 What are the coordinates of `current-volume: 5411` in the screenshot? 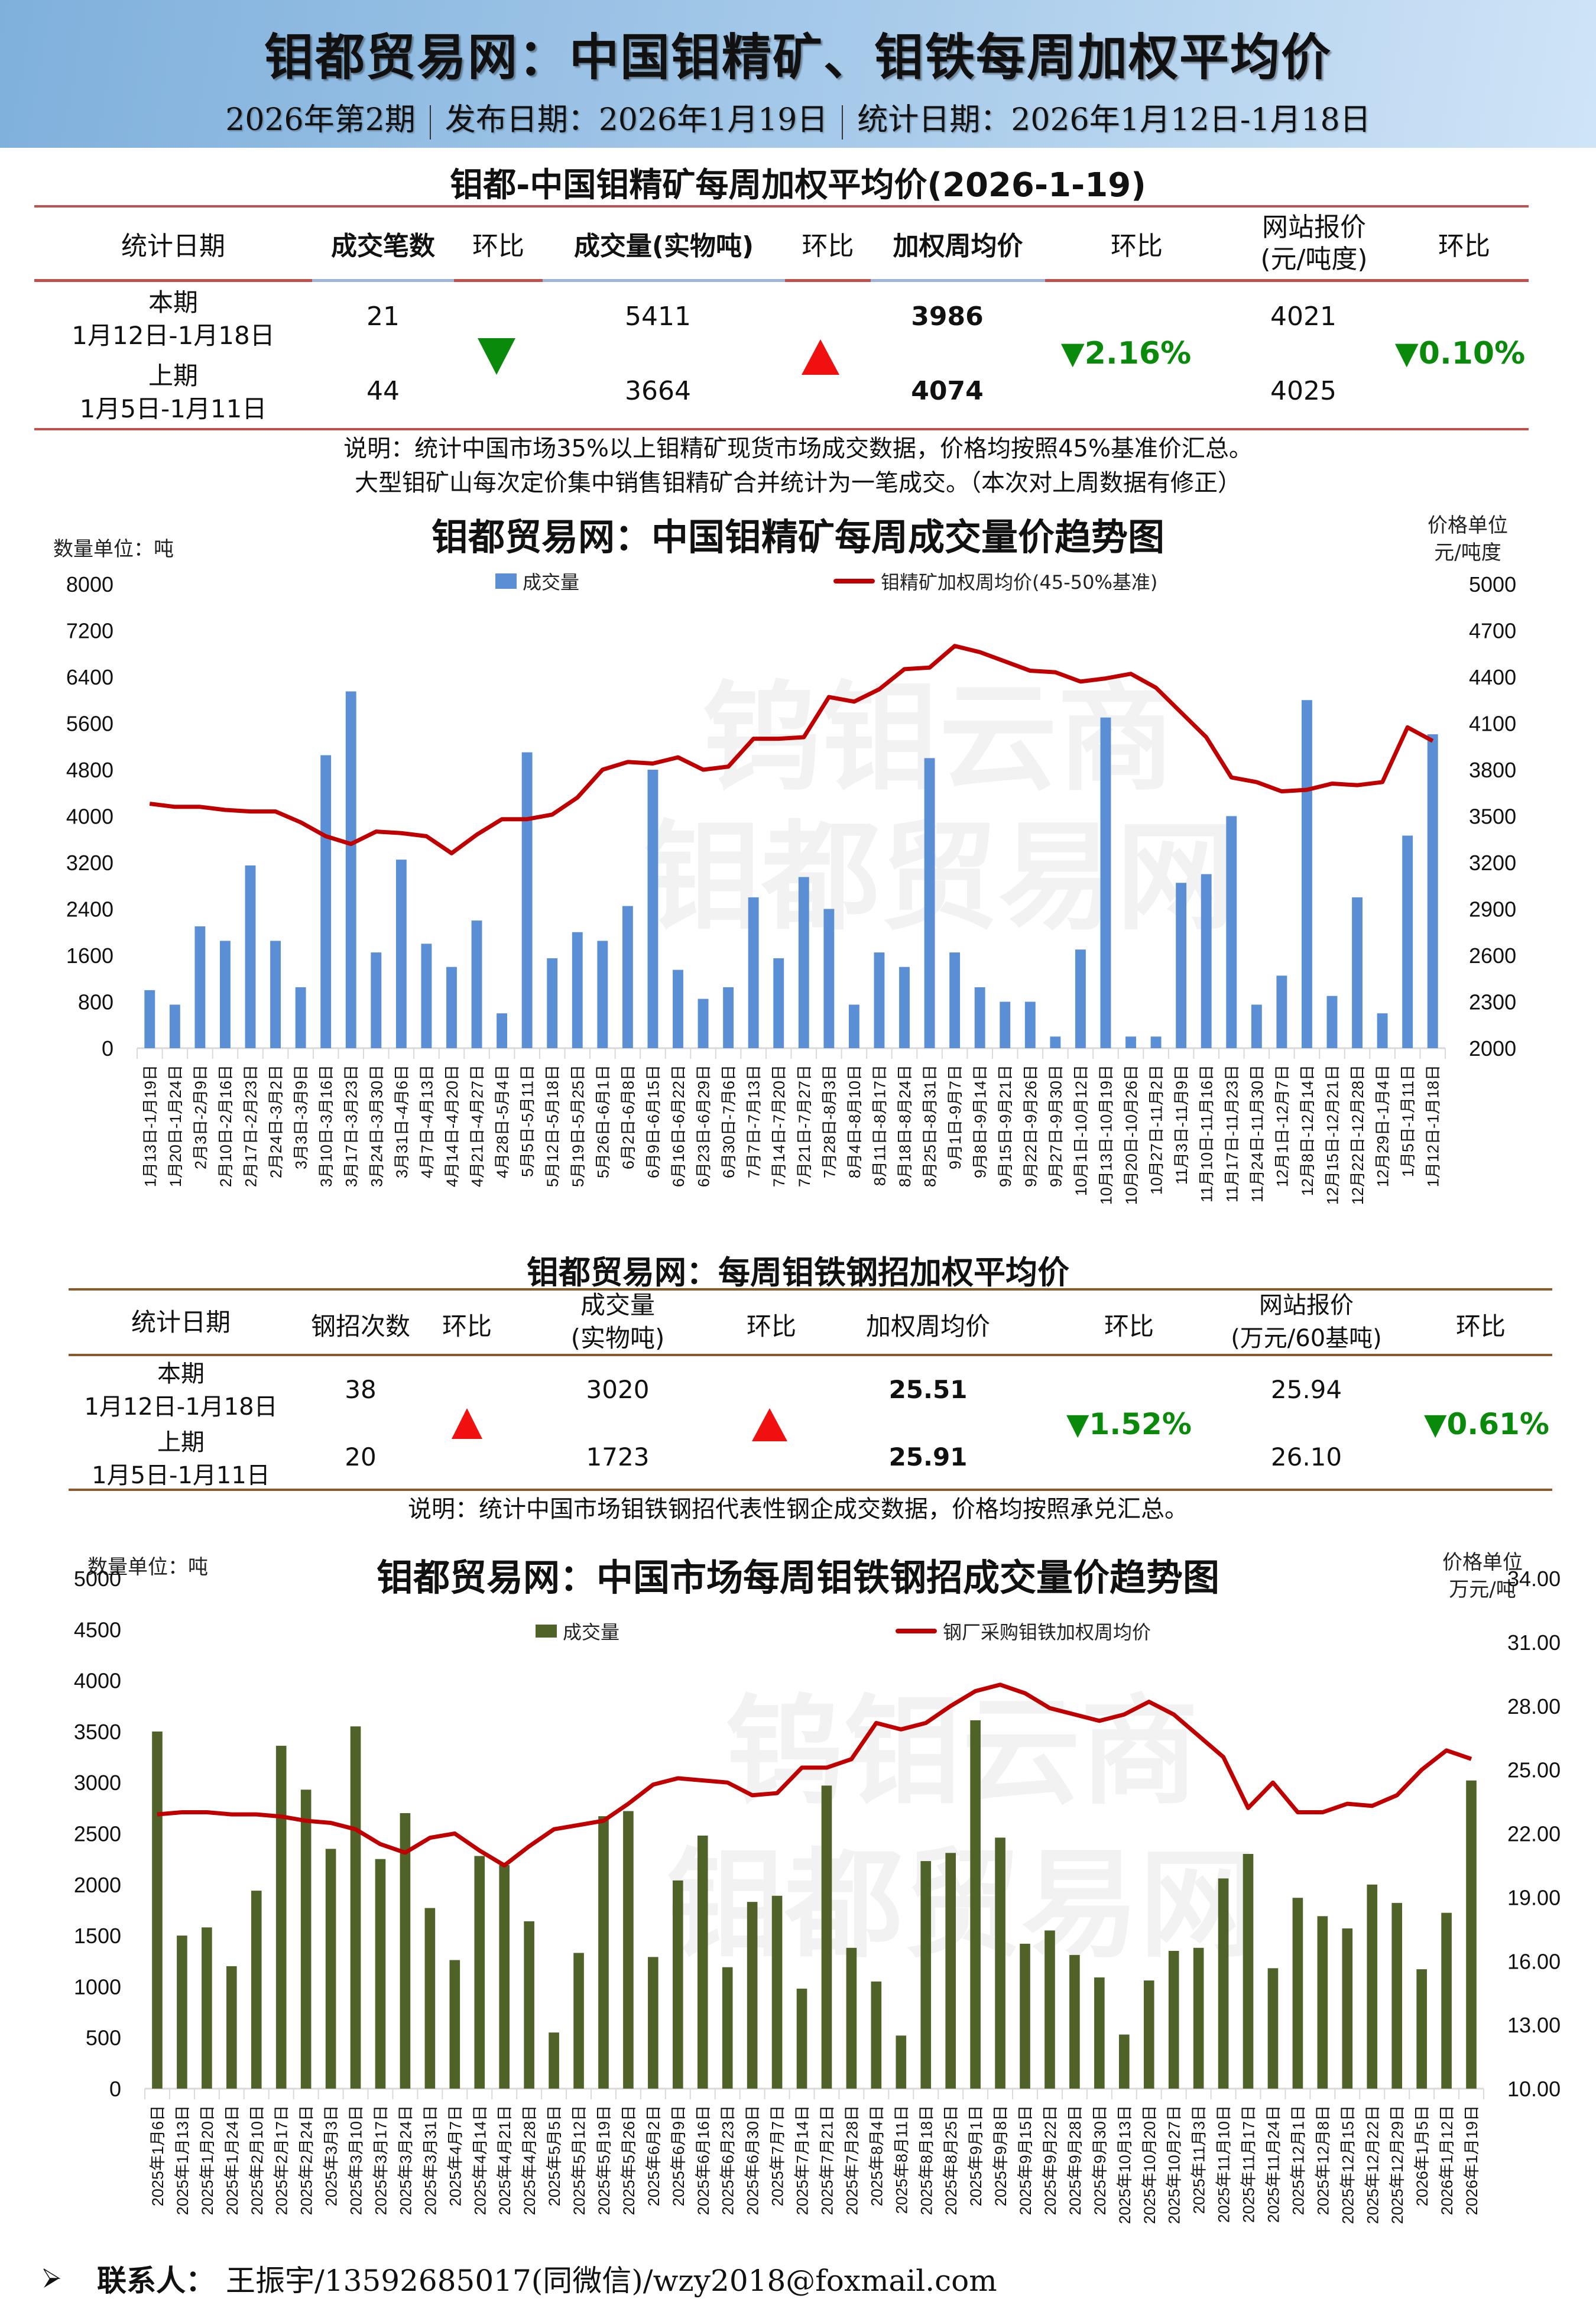 It's located at (658, 317).